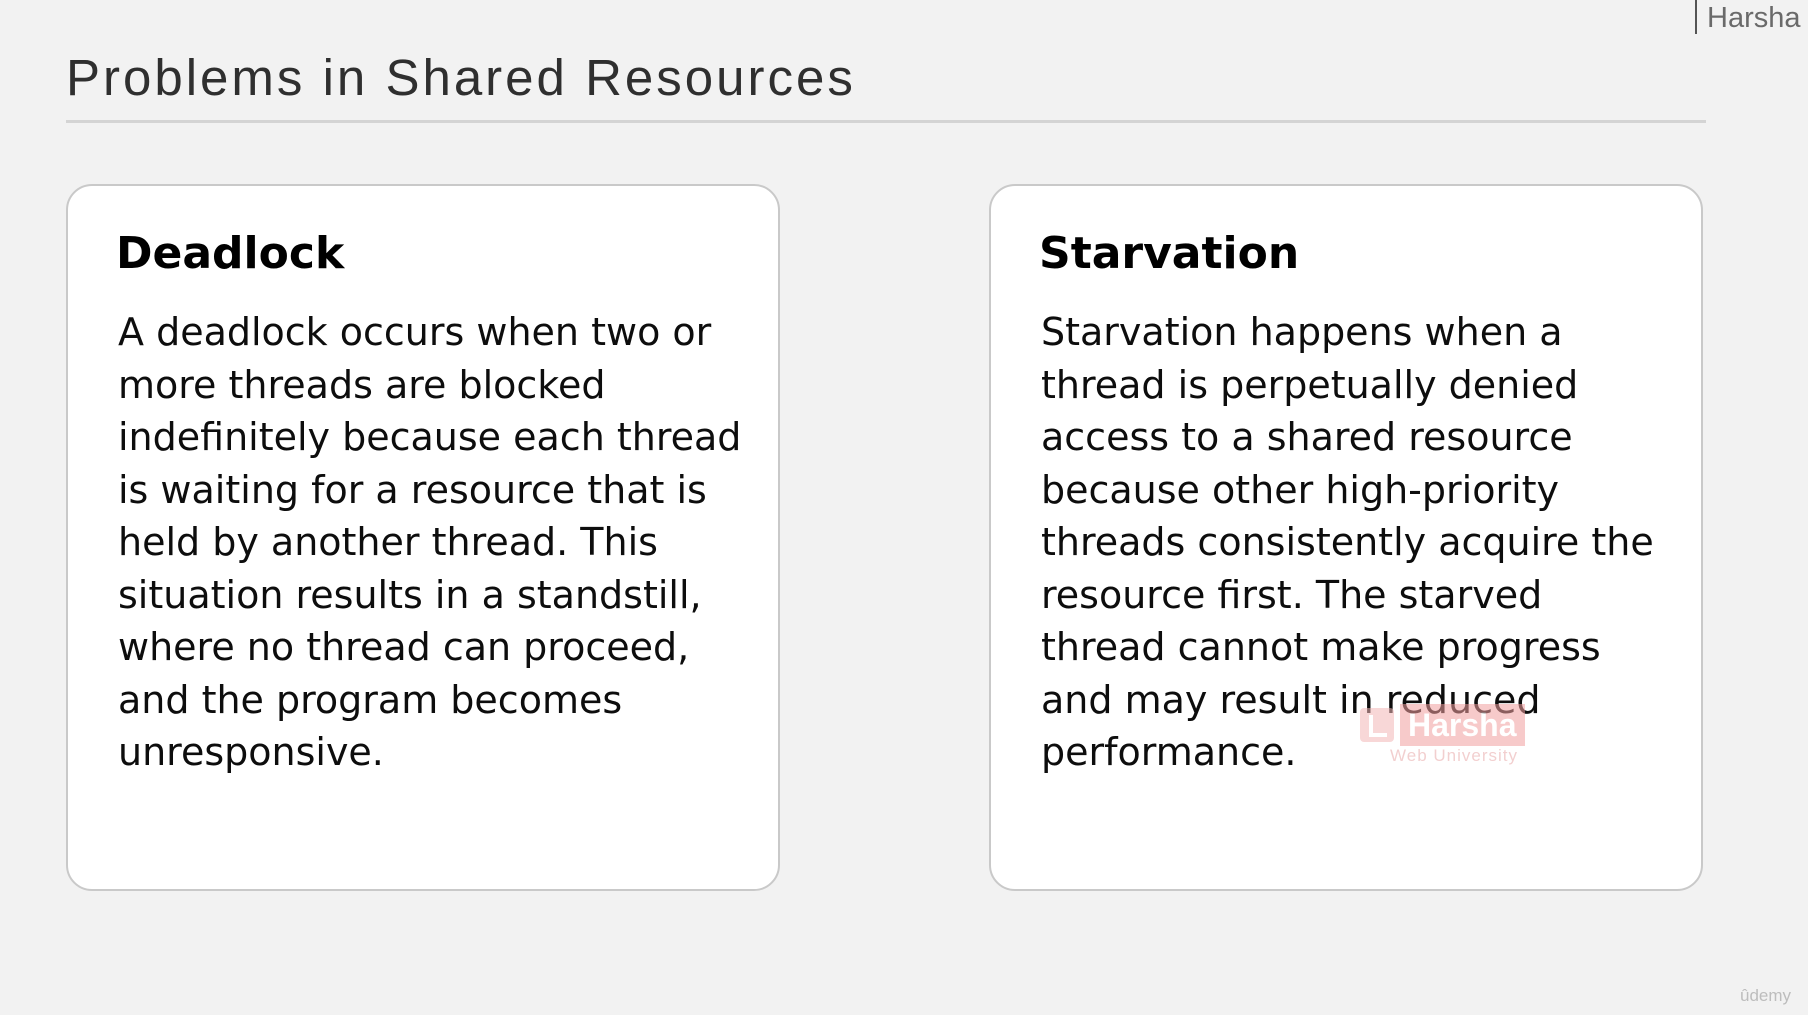  I want to click on slide-title: Problems in Shared Resources, so click(461, 77).